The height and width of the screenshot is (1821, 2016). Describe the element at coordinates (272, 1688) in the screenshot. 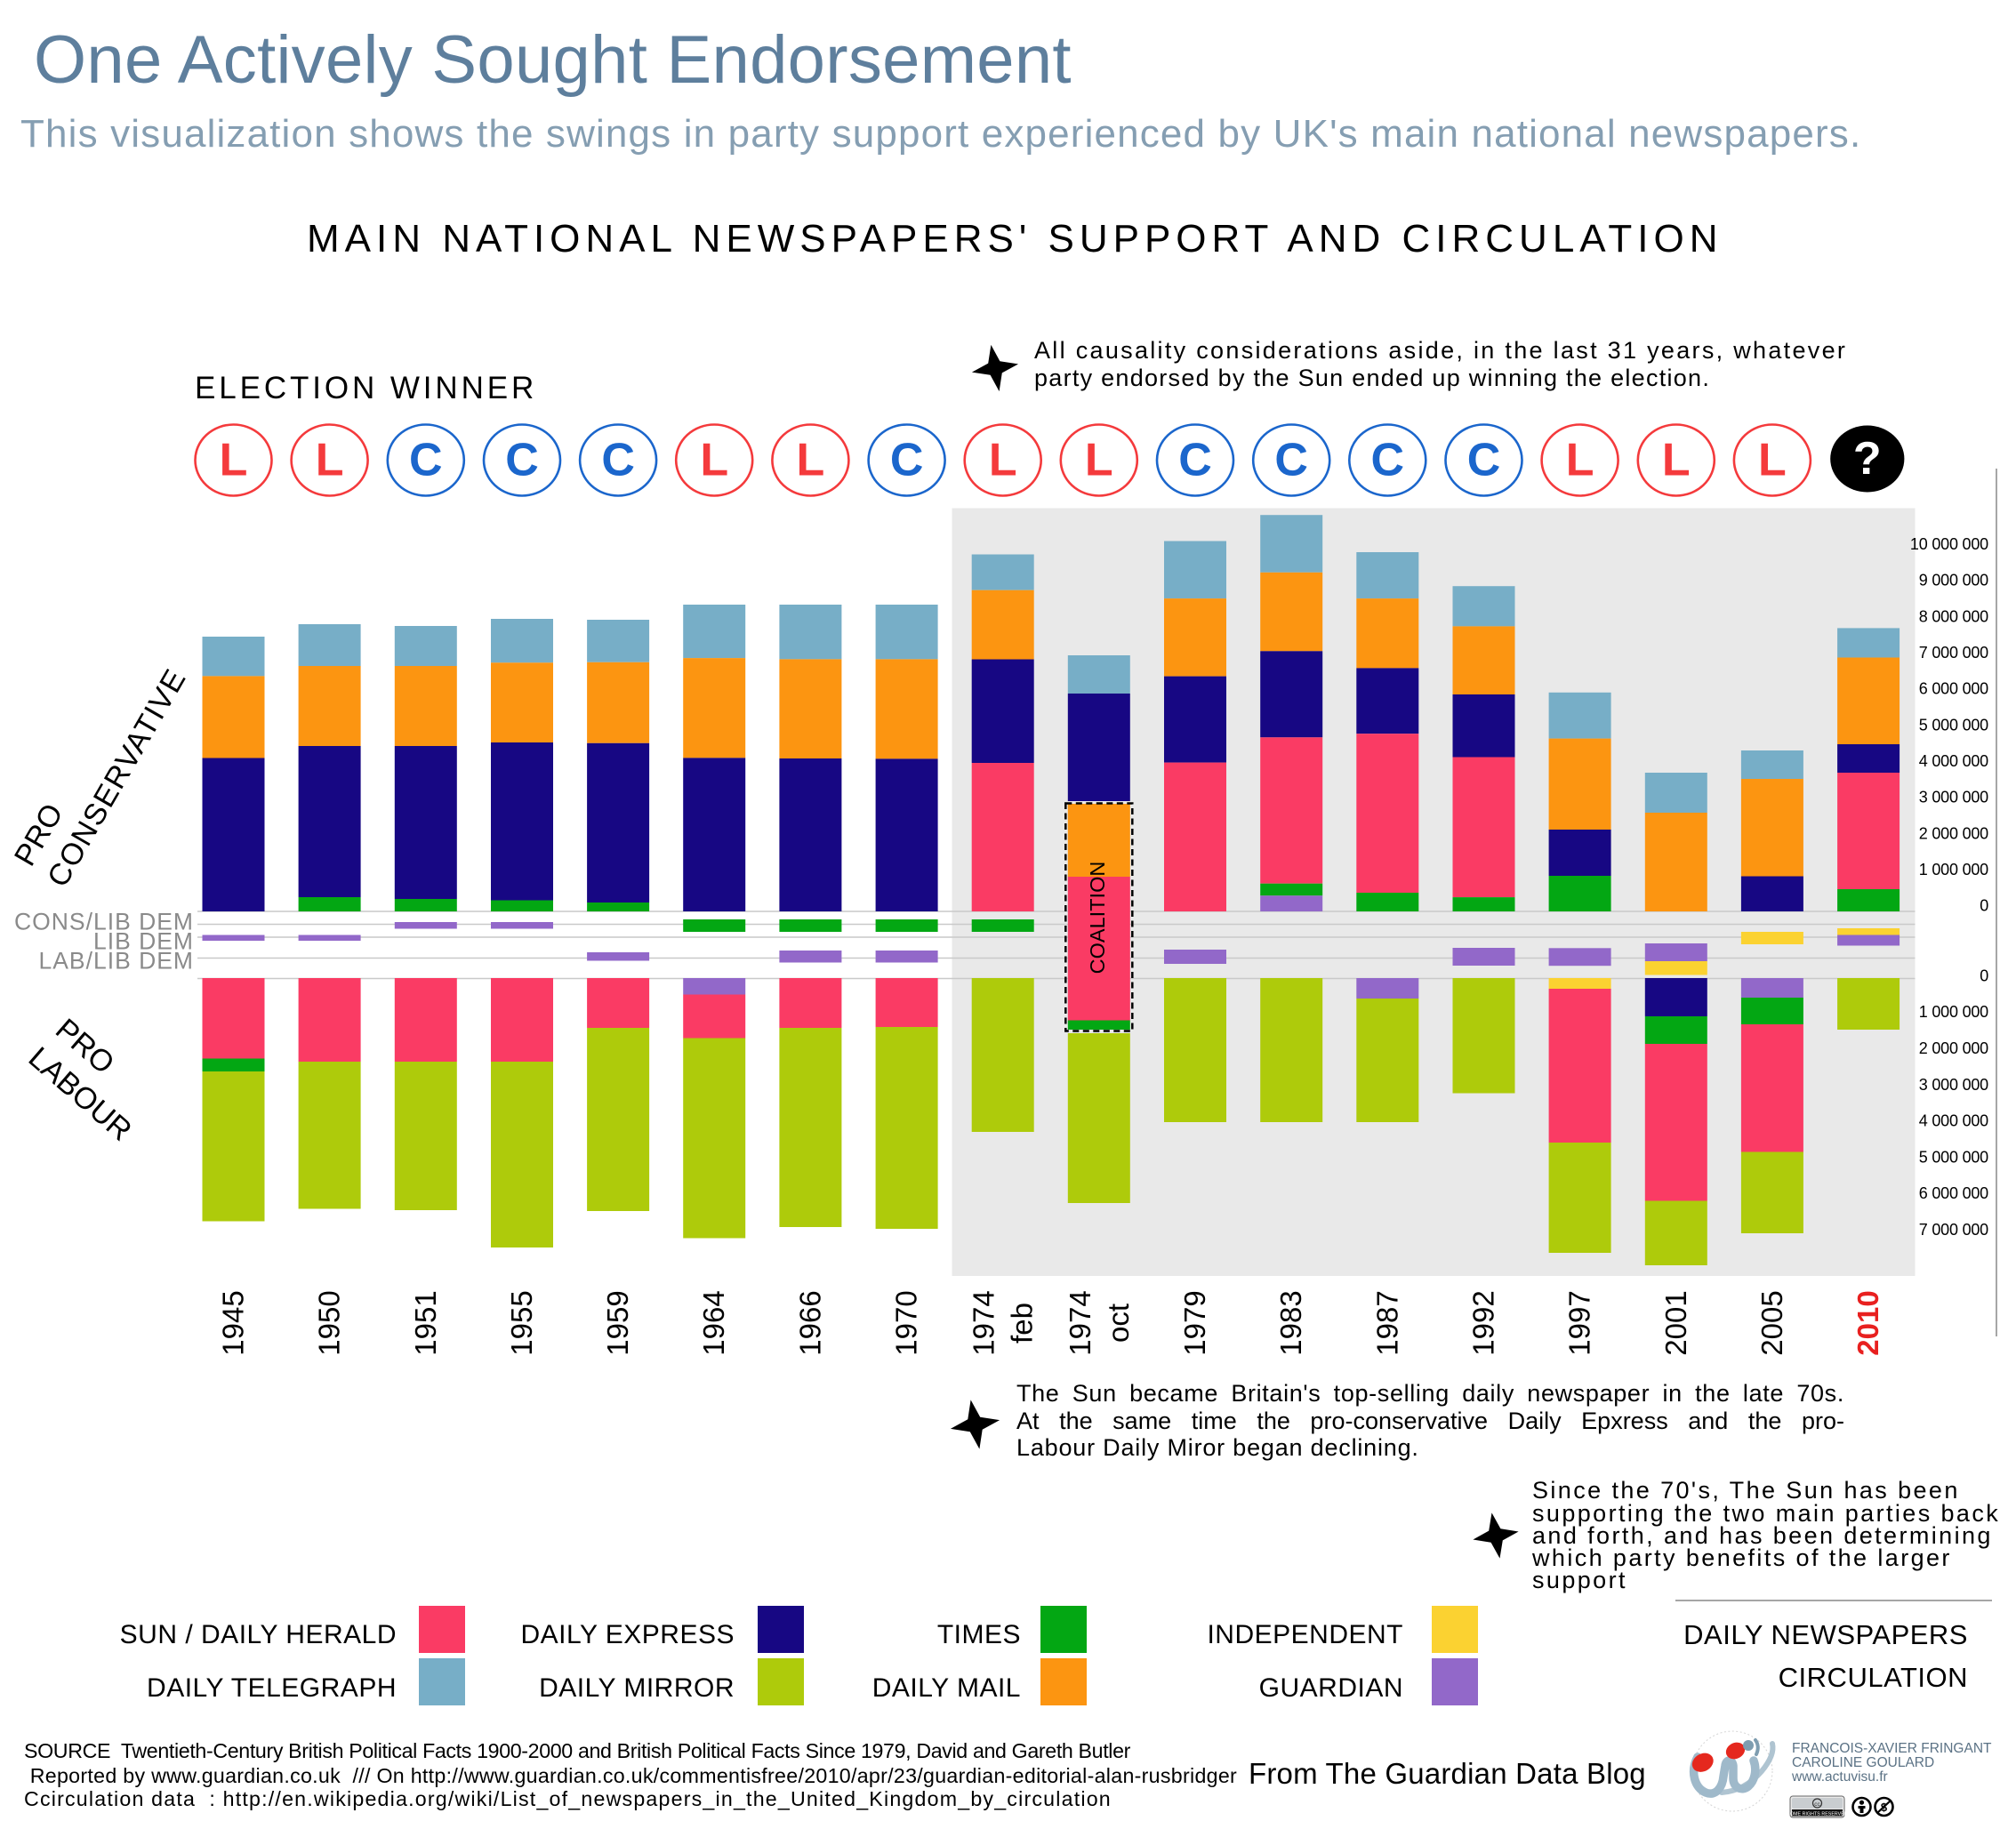

I see `svg-text: DAILY TELEGRAPH` at that location.